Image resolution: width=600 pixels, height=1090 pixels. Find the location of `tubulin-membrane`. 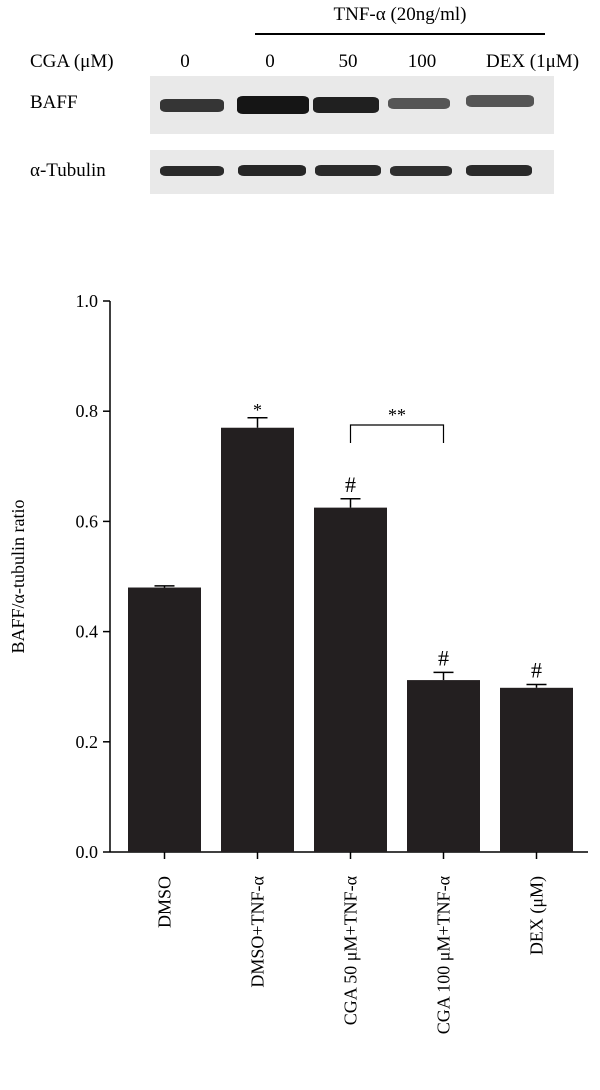

tubulin-membrane is located at coordinates (352, 172).